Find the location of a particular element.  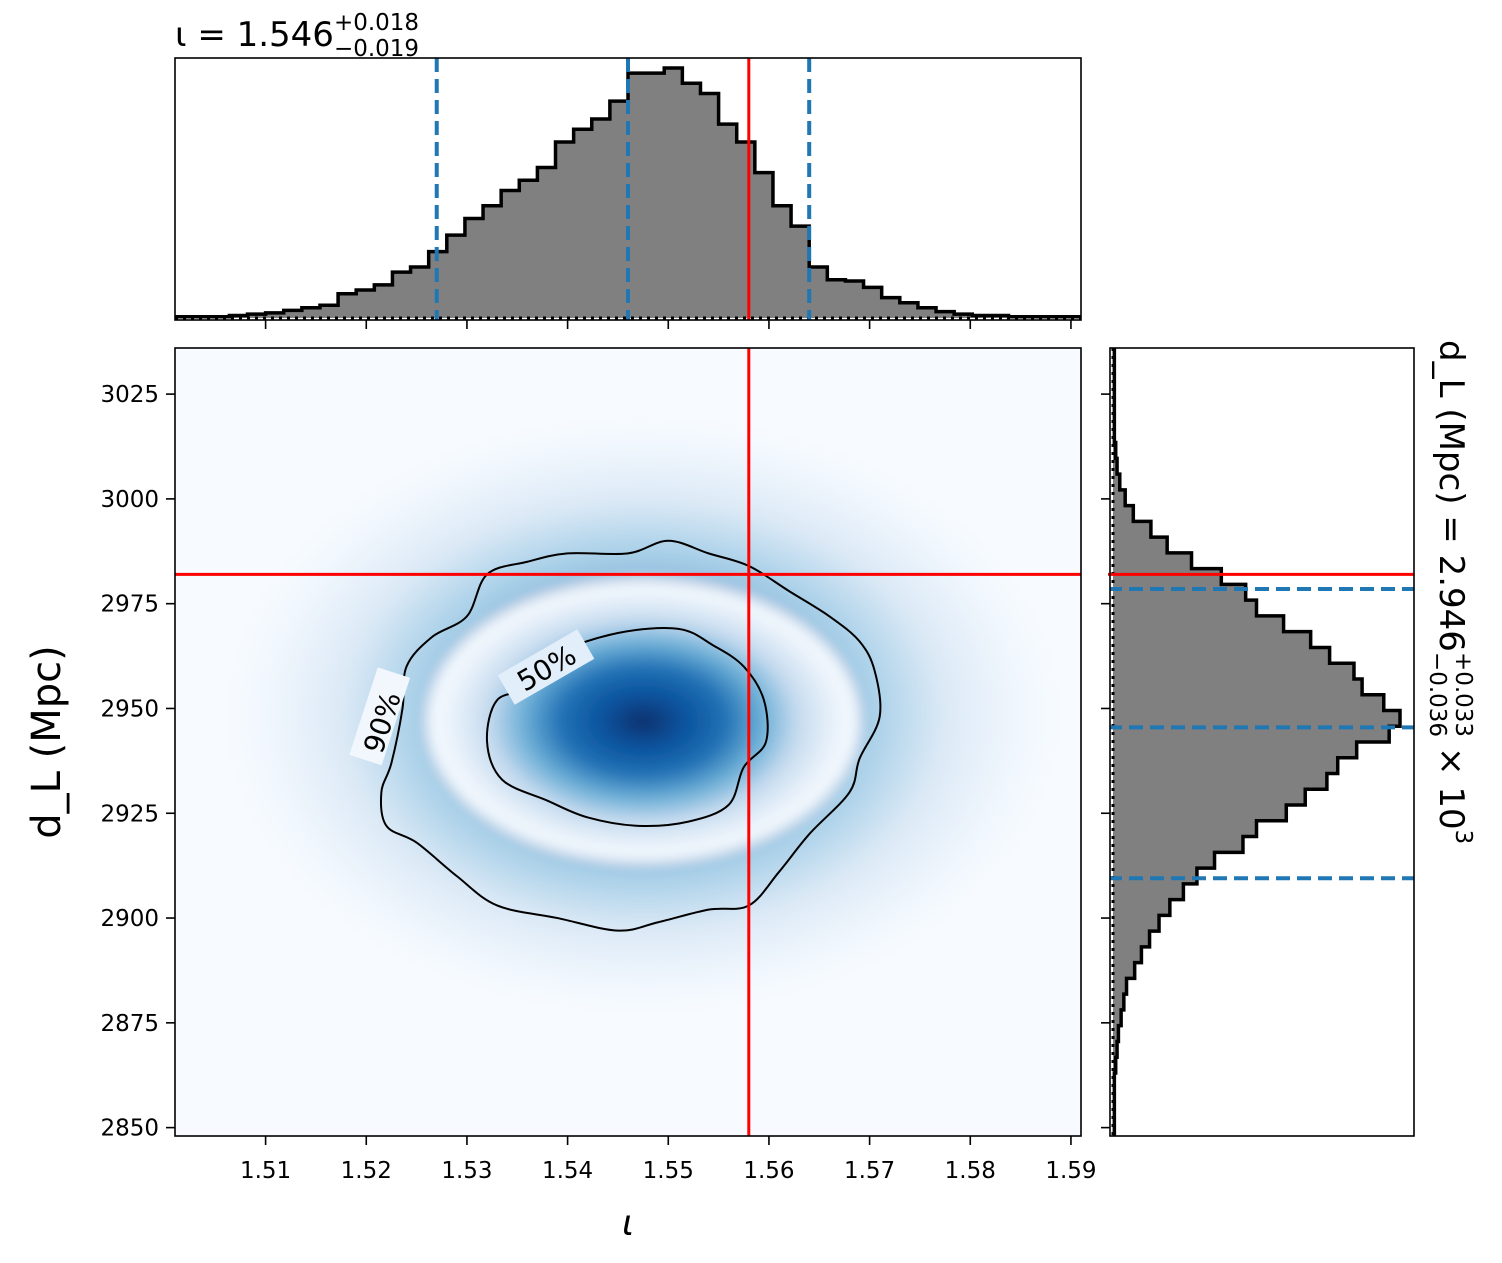

y-tick-label: 2875 is located at coordinates (129, 1024).